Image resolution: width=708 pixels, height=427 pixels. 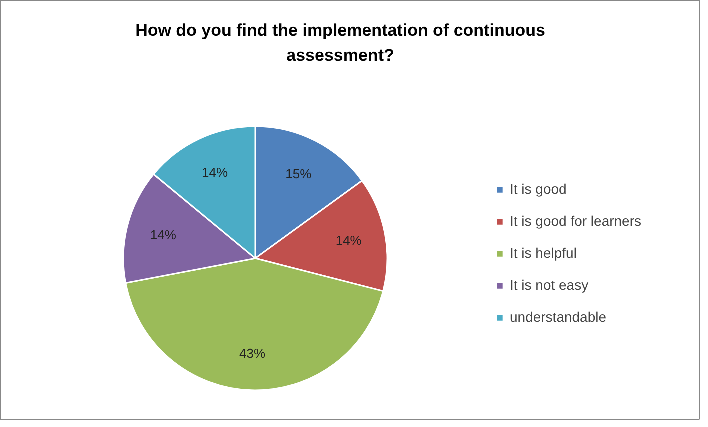 I want to click on legend-label: It is good for learners, so click(x=576, y=221).